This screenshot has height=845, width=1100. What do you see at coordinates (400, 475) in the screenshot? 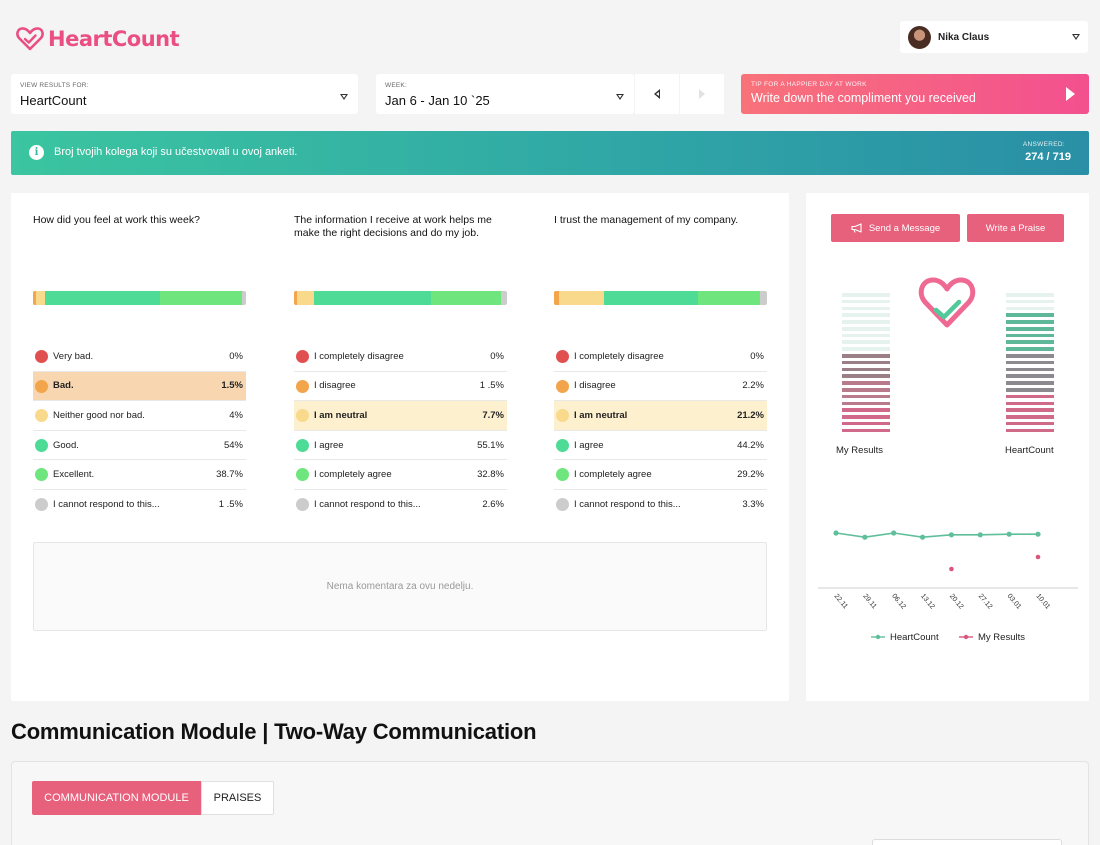
I see `answer-row: I completely agree 32.8%` at bounding box center [400, 475].